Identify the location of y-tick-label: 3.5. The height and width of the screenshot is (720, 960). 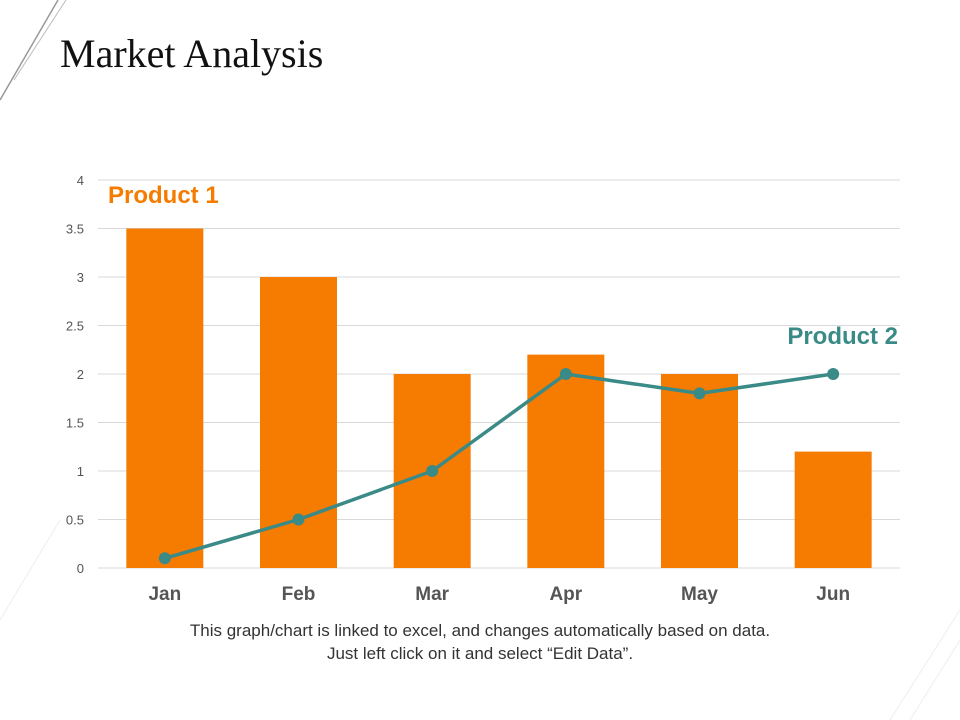
(75, 229).